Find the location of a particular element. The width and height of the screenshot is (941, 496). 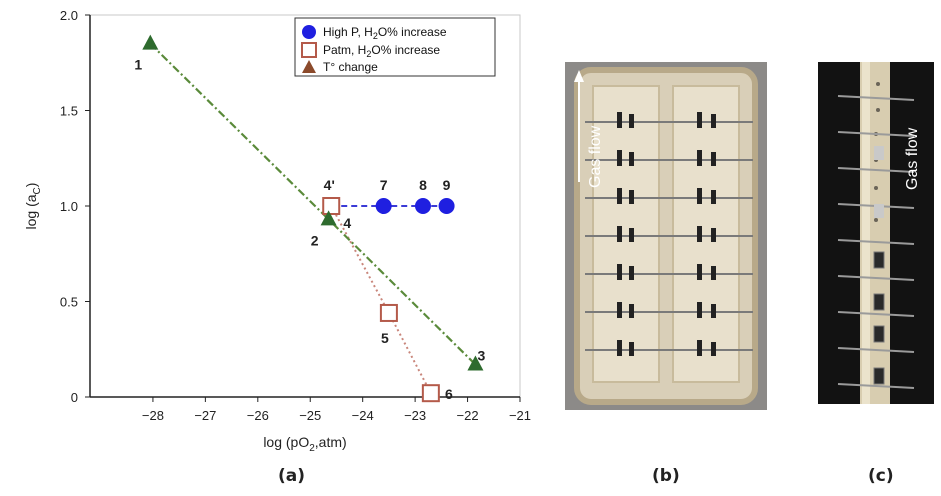

y-tick-label: 0.5 is located at coordinates (69, 302).